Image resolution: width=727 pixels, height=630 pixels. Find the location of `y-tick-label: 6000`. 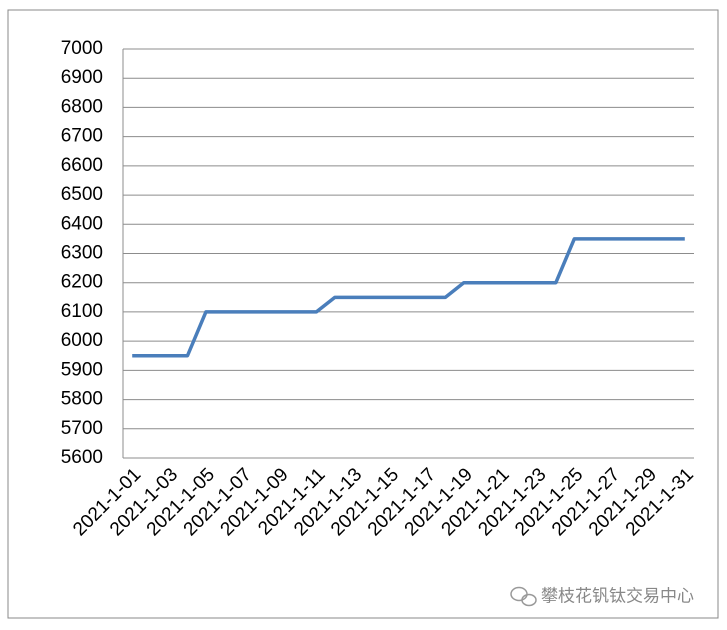

y-tick-label: 6000 is located at coordinates (82, 340).